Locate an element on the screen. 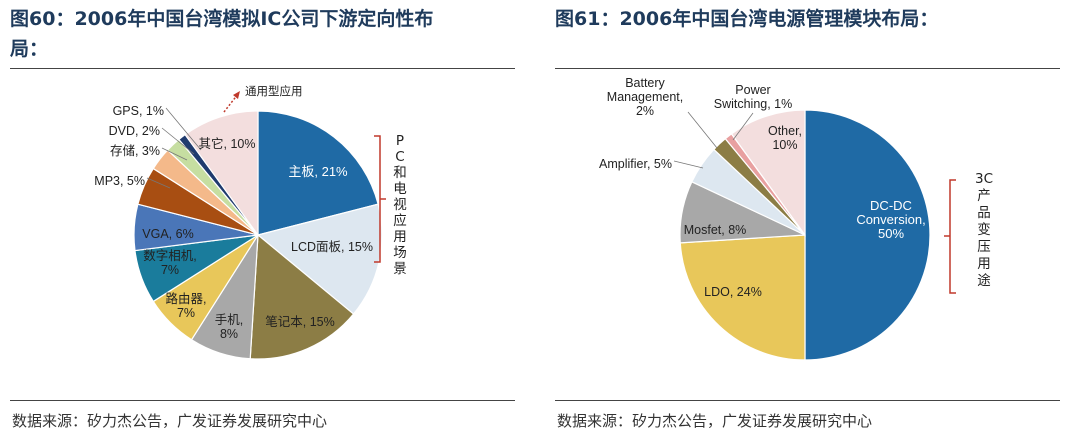 This screenshot has height=447, width=1080. right-bracket-char: 品 is located at coordinates (984, 213).